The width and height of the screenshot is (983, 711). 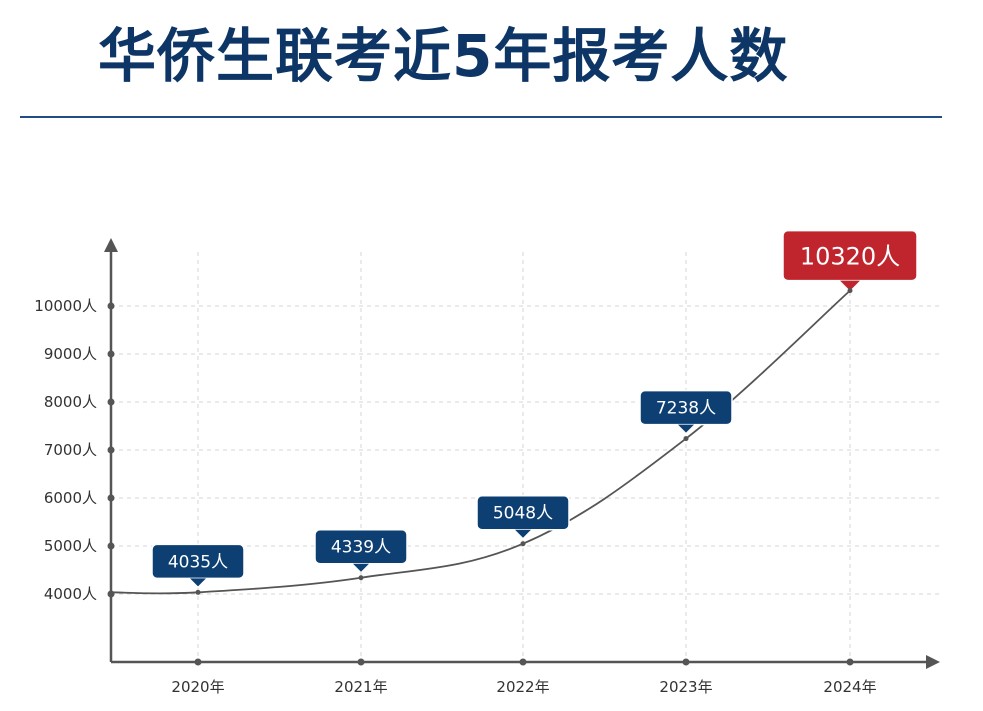 What do you see at coordinates (933, 662) in the screenshot?
I see `x-axis-arrow` at bounding box center [933, 662].